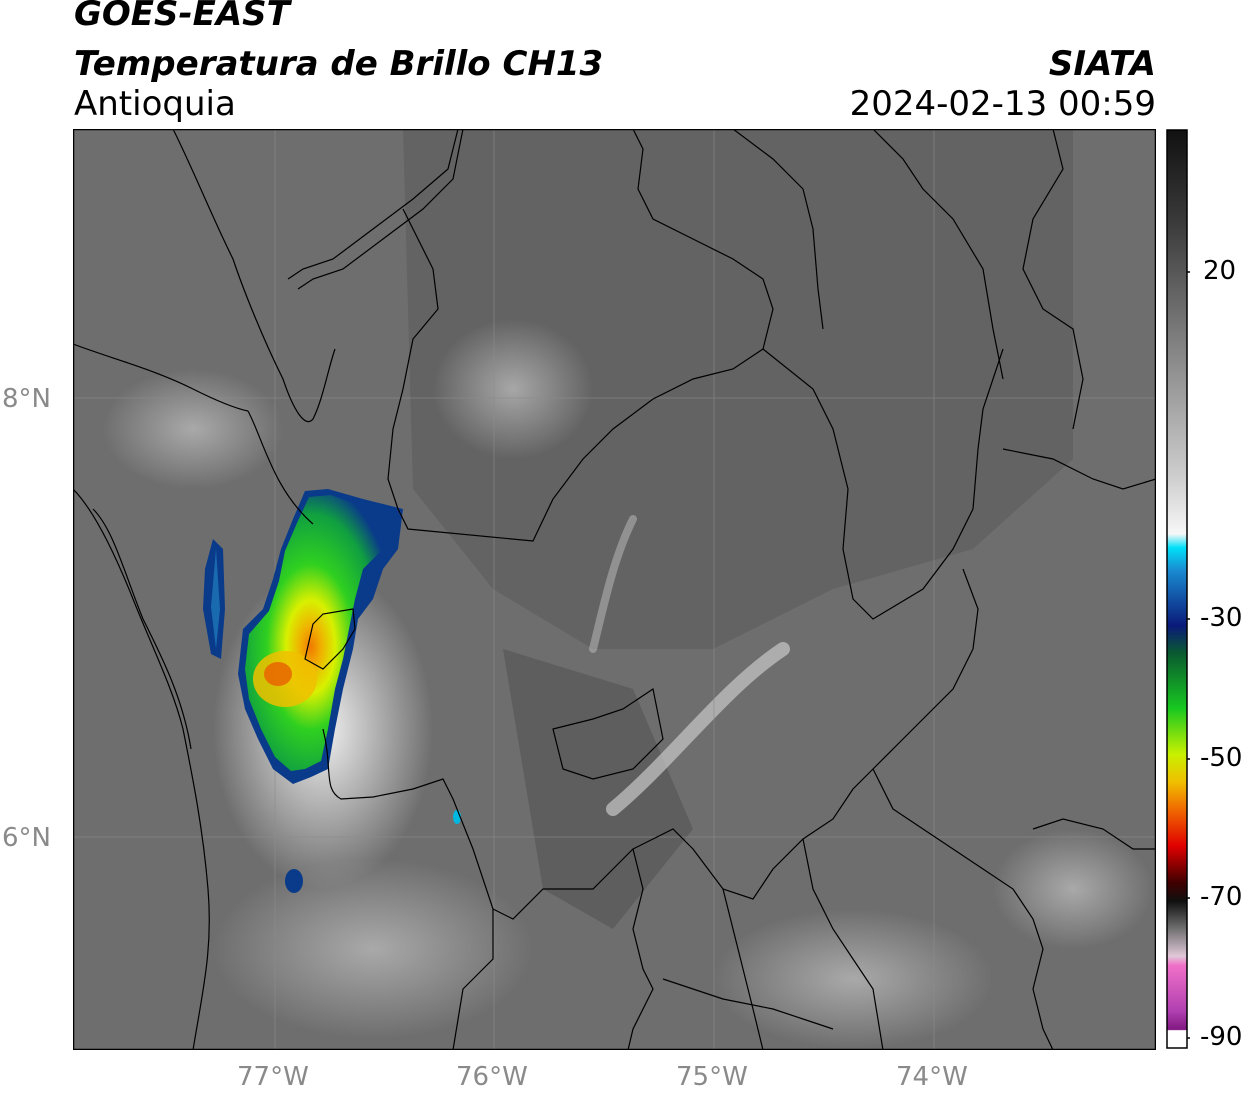 The height and width of the screenshot is (1099, 1252). Describe the element at coordinates (932, 1077) in the screenshot. I see `lon-tick-label: 74°W` at that location.